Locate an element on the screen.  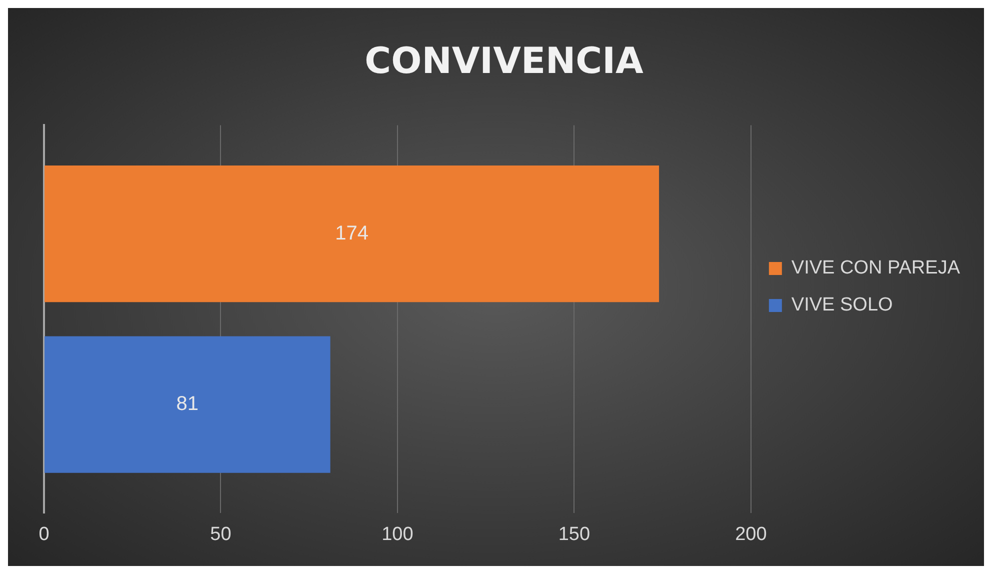
legend-label: VIVE CON PAREJA is located at coordinates (875, 268).